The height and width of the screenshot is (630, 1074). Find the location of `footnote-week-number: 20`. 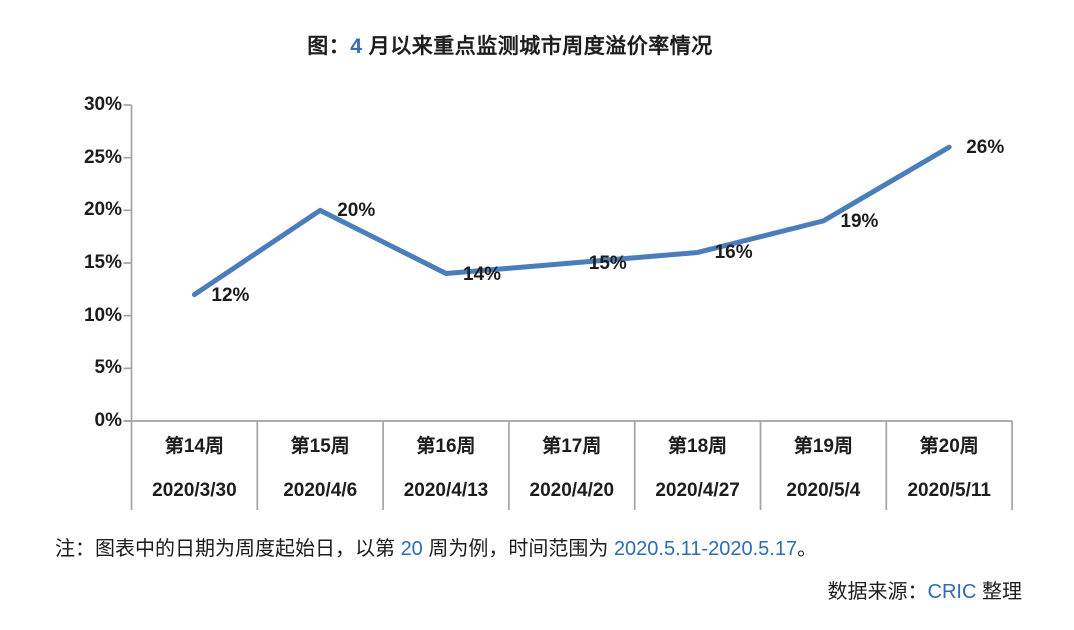

footnote-week-number: 20 is located at coordinates (411, 549).